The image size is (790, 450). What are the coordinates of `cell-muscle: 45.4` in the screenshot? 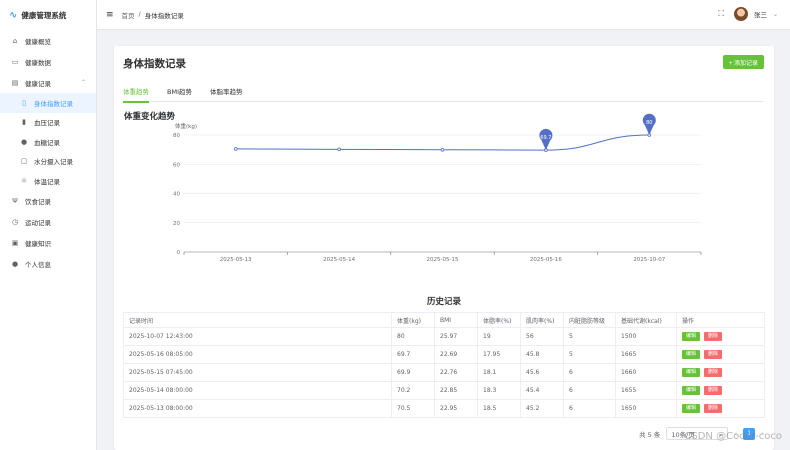 It's located at (542, 390).